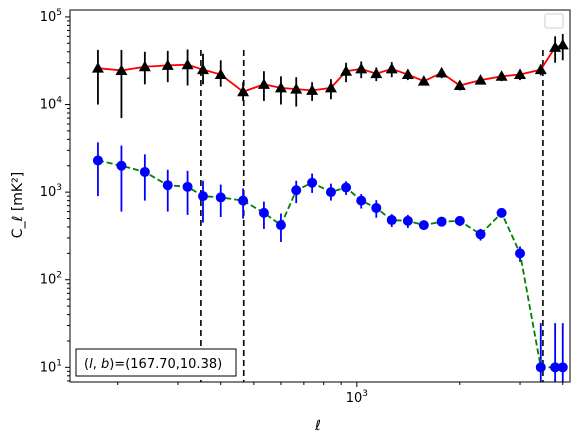 Image resolution: width=580 pixels, height=443 pixels. What do you see at coordinates (357, 397) in the screenshot?
I see `x-tick-label: 103` at bounding box center [357, 397].